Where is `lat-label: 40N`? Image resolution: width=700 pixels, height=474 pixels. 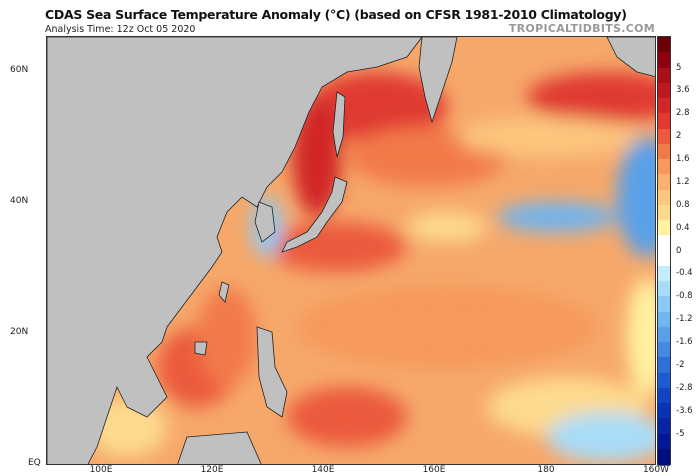
lat-label: 40N is located at coordinates (19, 201).